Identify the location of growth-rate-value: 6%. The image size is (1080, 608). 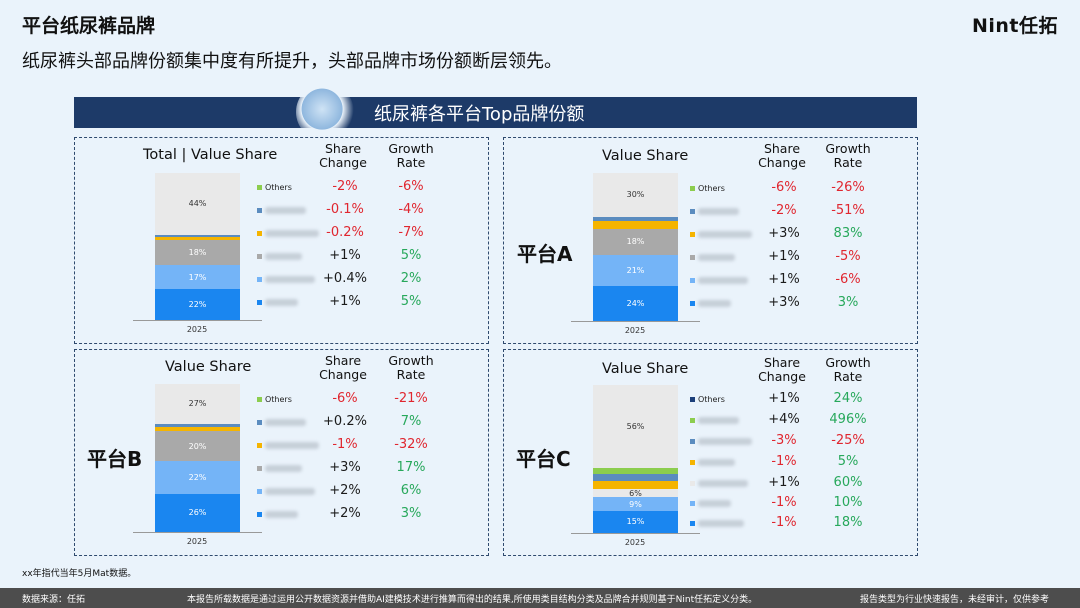
(411, 490).